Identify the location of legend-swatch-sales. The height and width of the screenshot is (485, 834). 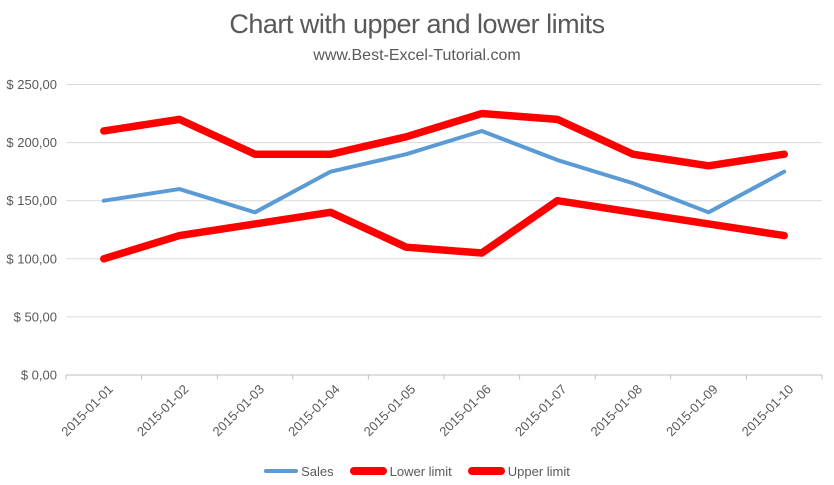
(281, 471).